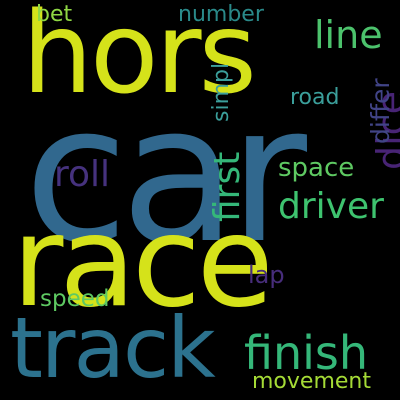  I want to click on word-lap: lap, so click(266, 275).